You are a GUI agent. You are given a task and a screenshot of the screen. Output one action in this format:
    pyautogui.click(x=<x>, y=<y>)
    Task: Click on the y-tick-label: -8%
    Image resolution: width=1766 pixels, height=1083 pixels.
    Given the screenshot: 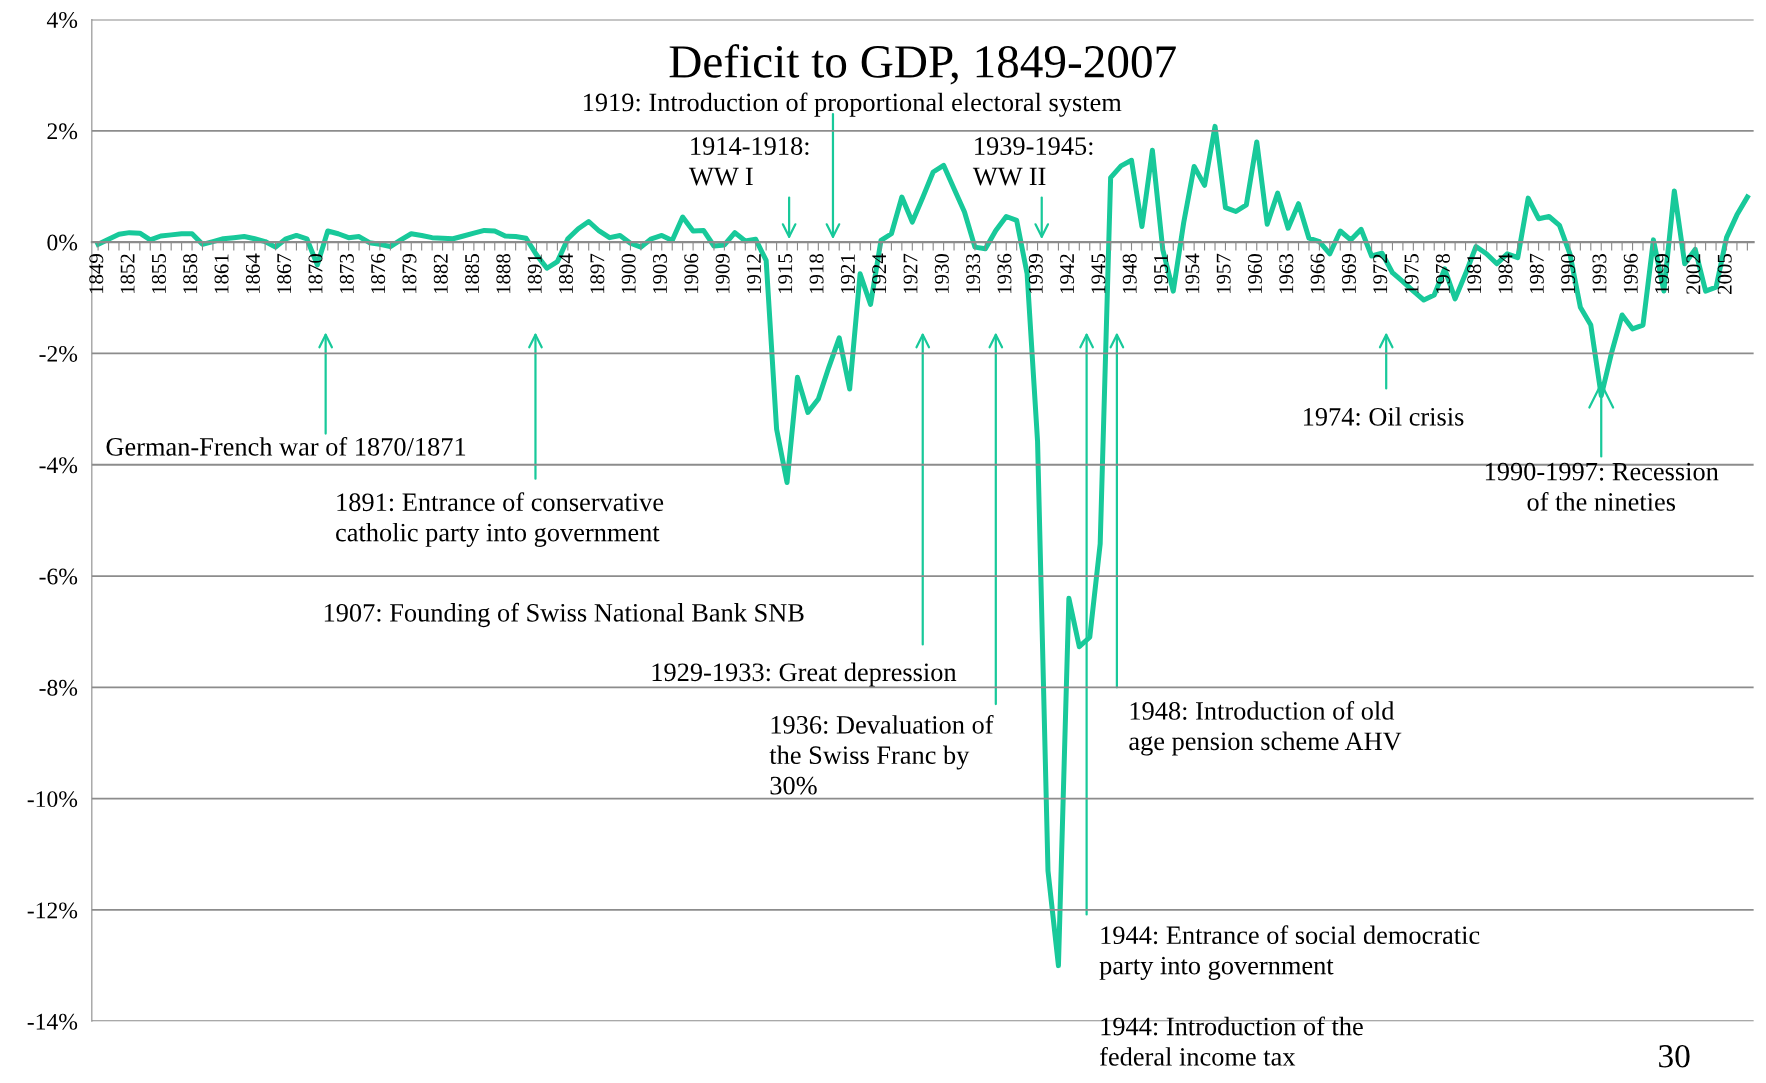 What is the action you would take?
    pyautogui.click(x=58, y=687)
    